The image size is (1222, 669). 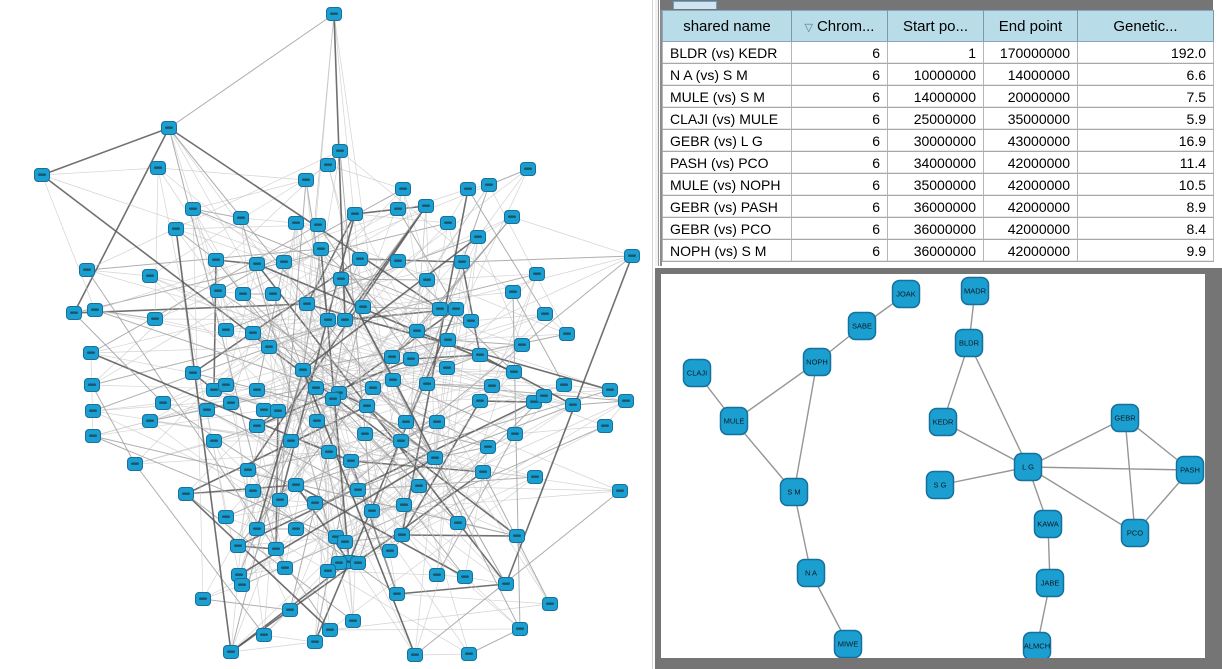 I want to click on node-MADR: MADR, so click(x=975, y=291).